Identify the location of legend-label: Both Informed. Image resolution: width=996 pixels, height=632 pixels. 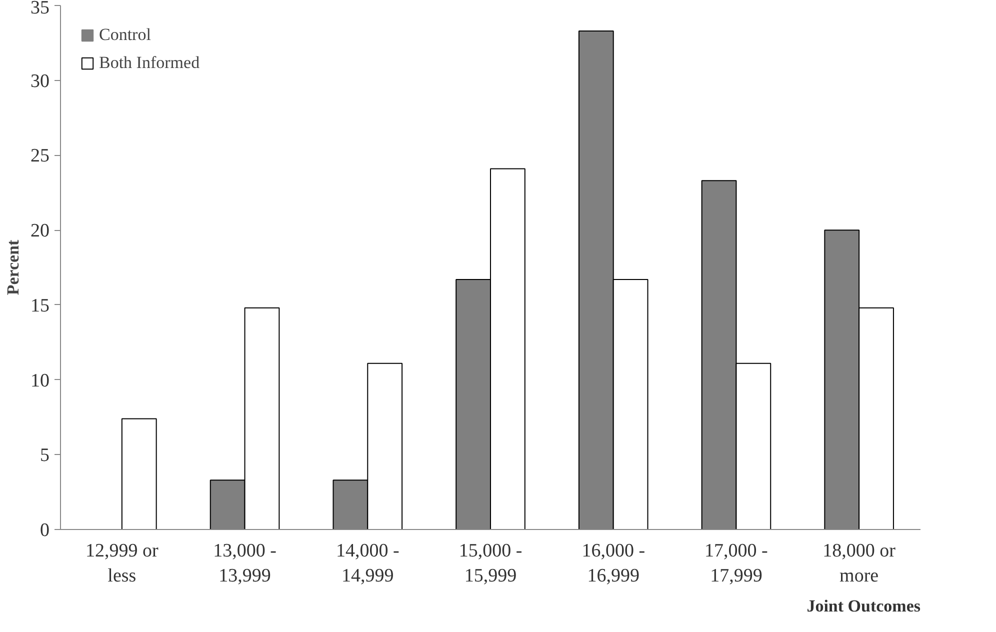
(149, 63).